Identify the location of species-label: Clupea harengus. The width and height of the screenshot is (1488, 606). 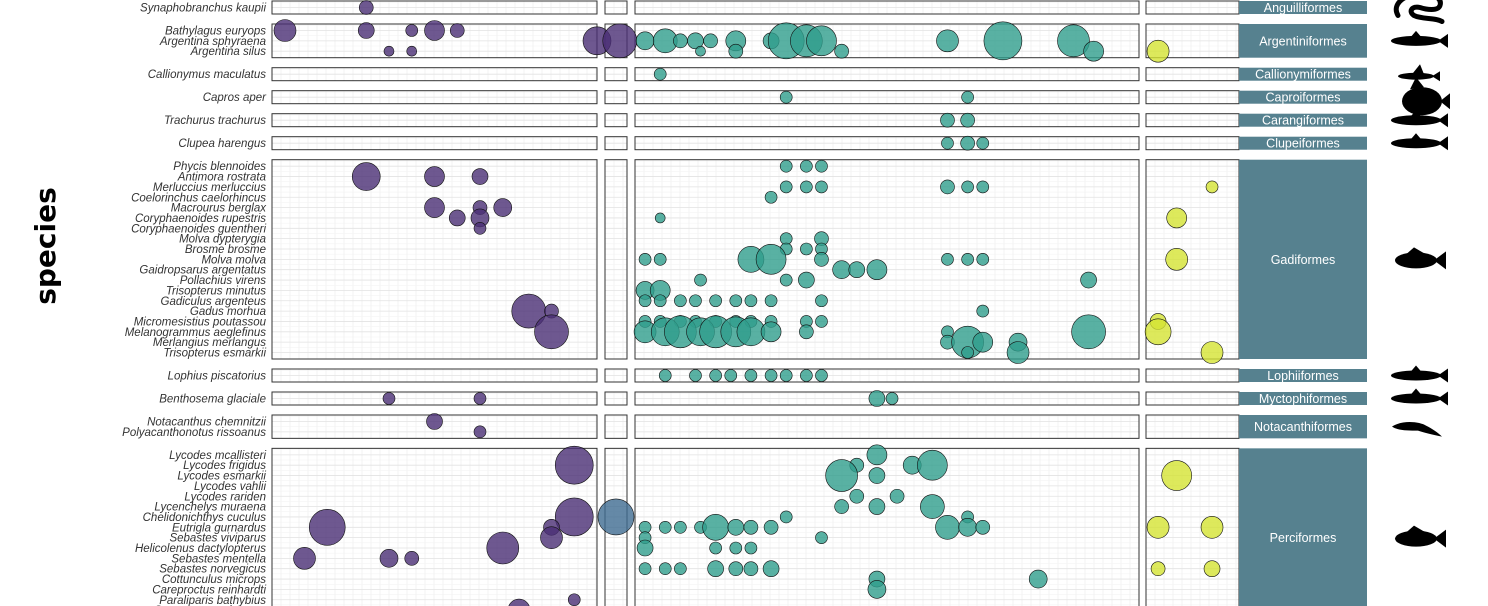
(222, 144).